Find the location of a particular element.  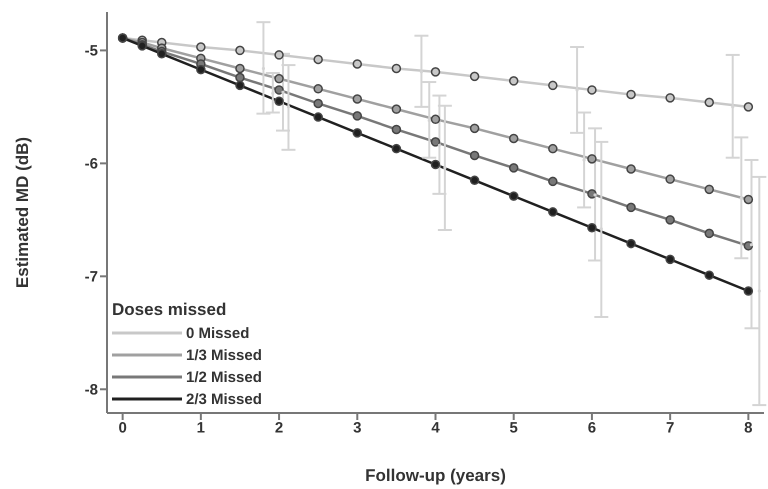

x-tick-label: 3 is located at coordinates (357, 428).